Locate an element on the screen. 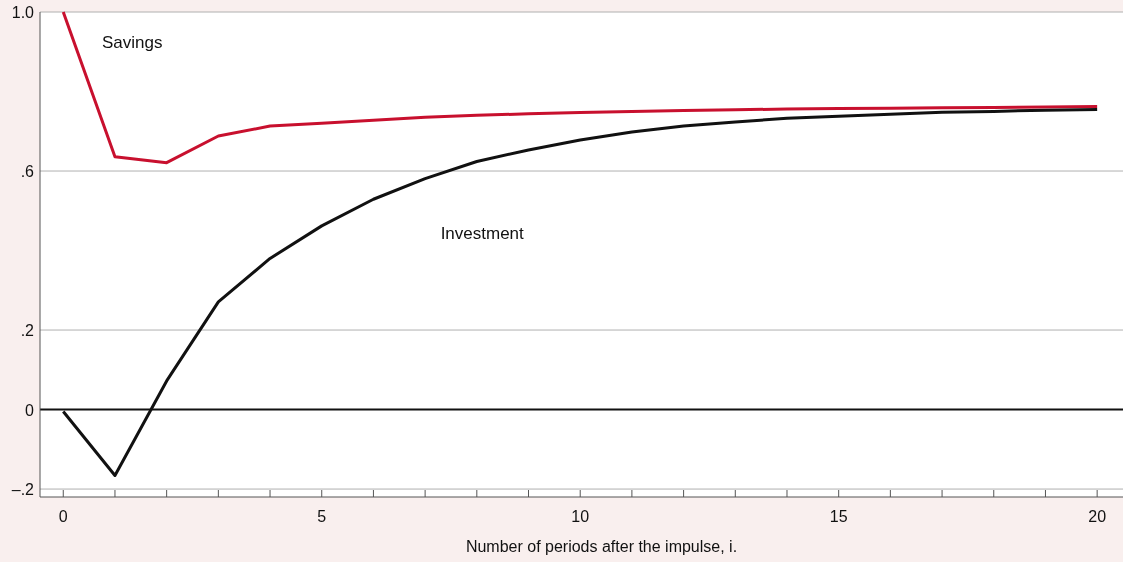  x-tick-label: 5 is located at coordinates (322, 516).